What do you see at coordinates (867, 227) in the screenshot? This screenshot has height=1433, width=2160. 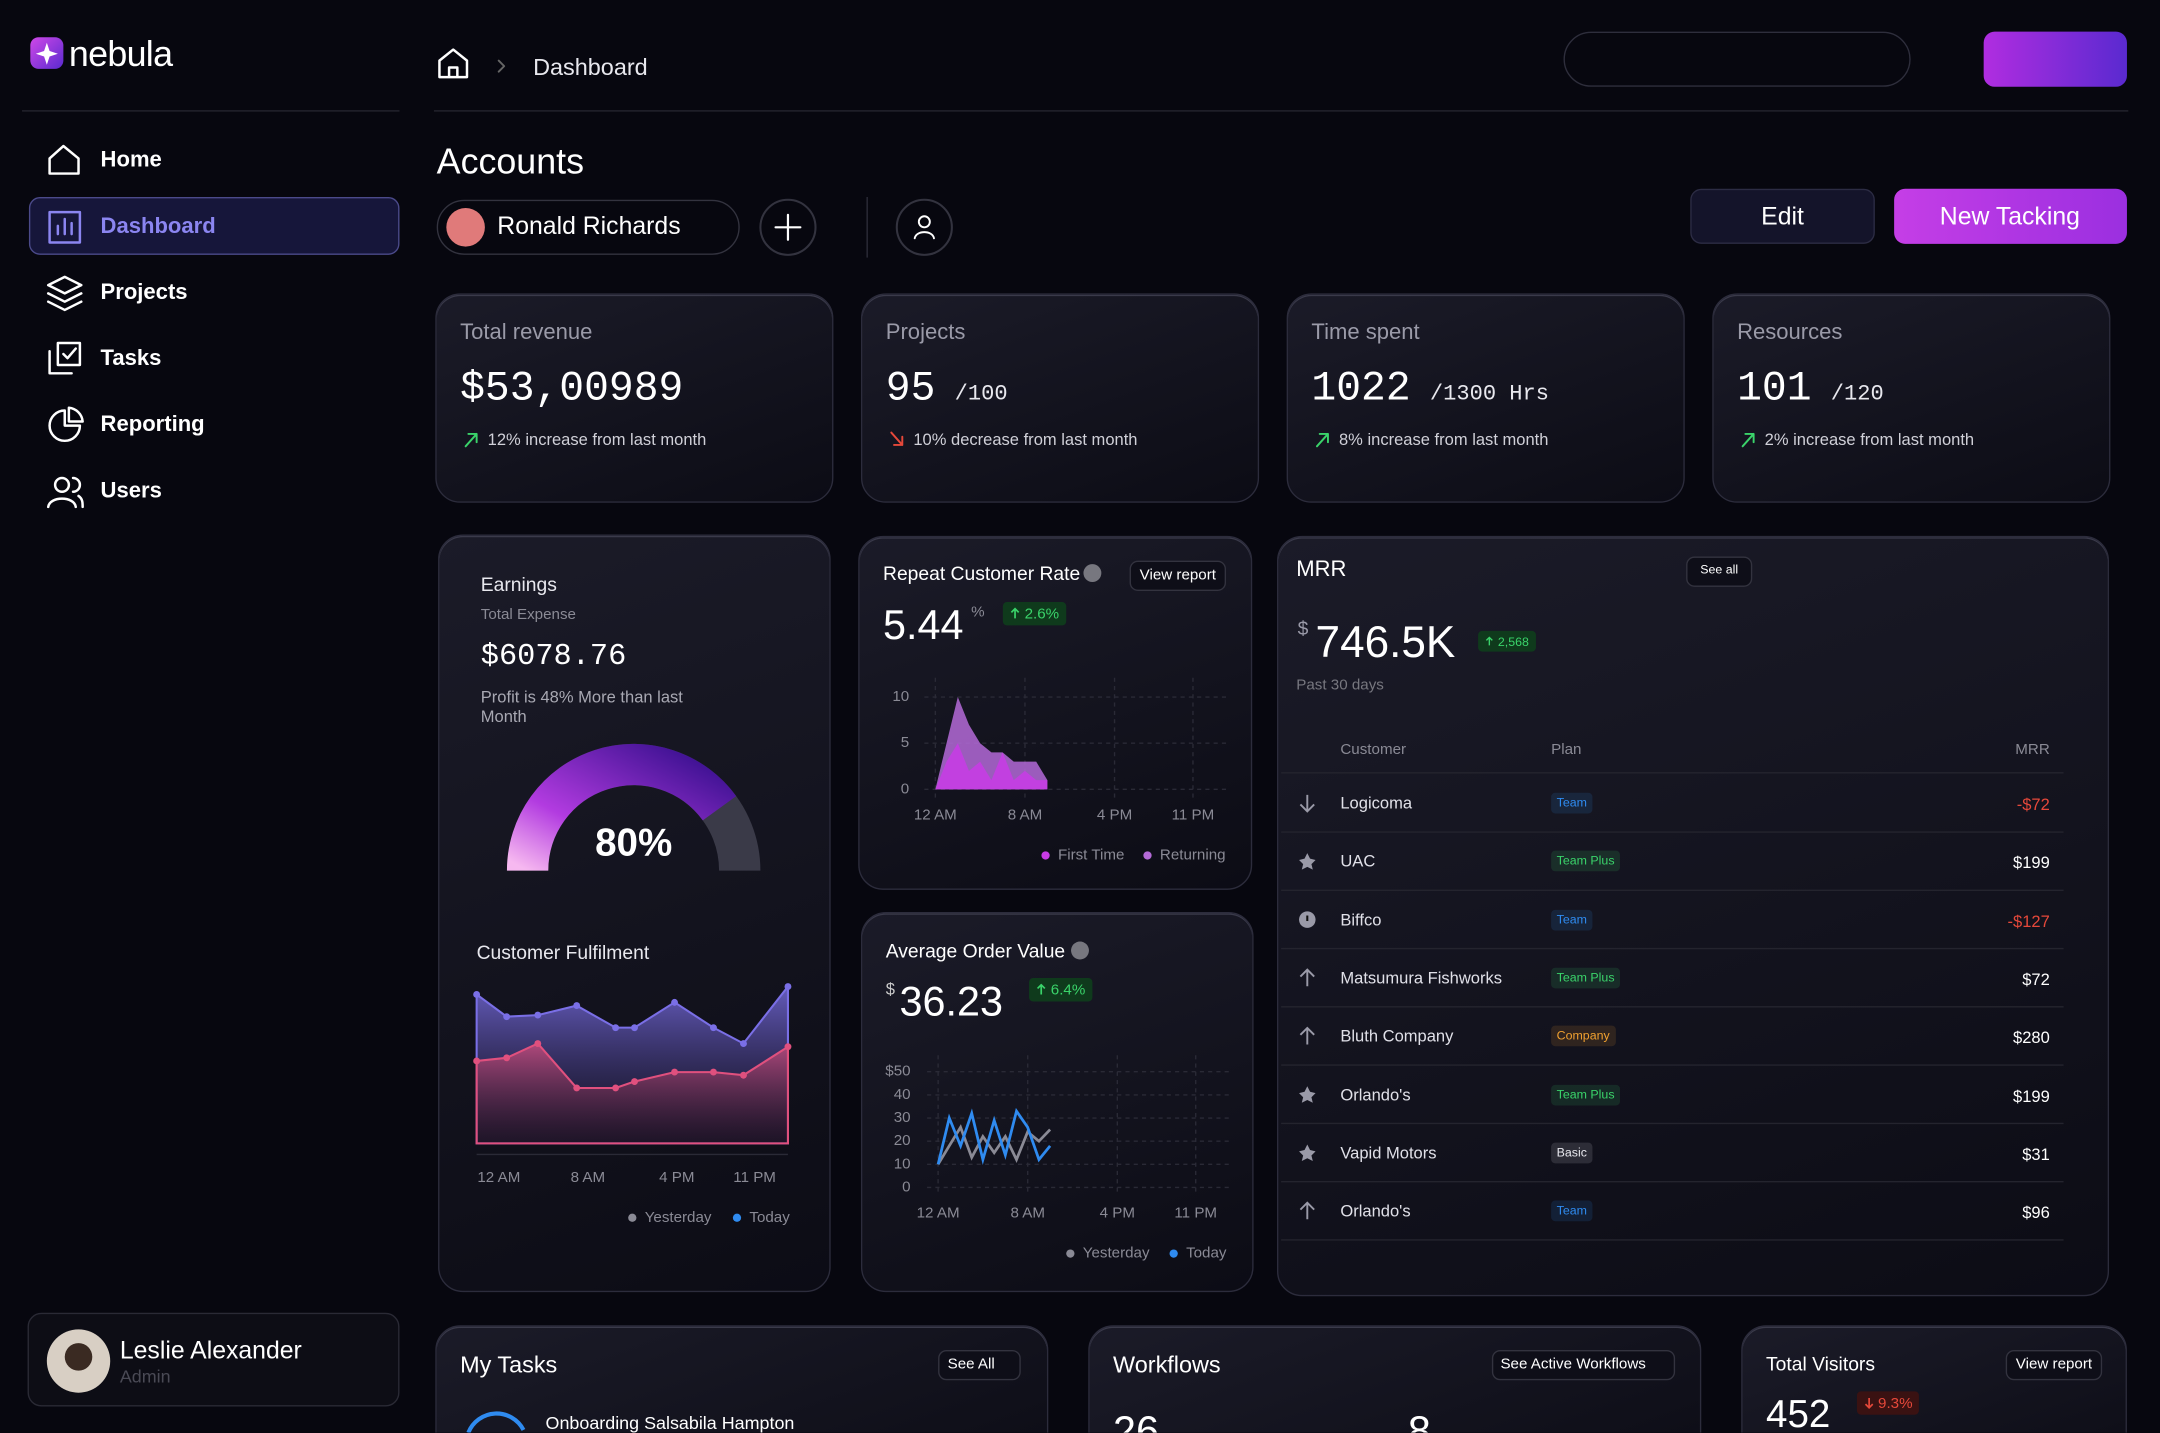 I see `vertical-divider` at bounding box center [867, 227].